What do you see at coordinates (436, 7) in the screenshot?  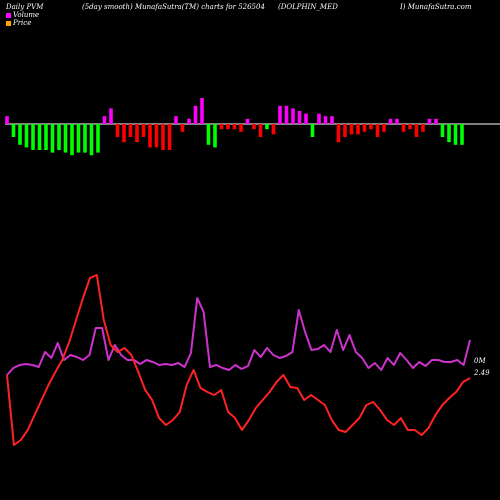 I see `header-right: I) MunafaSutra.com` at bounding box center [436, 7].